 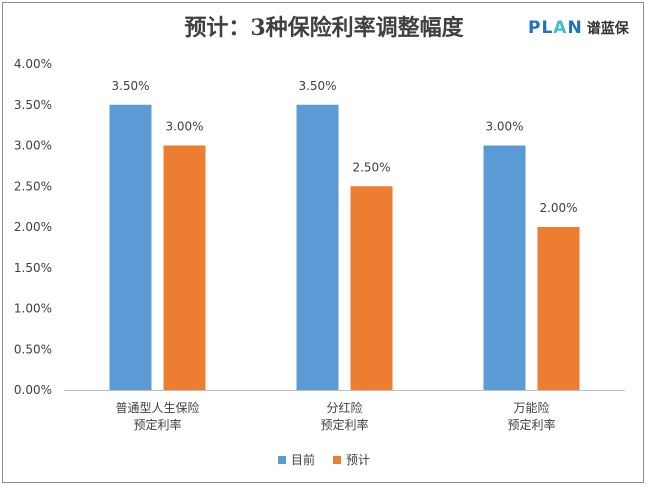 I want to click on y-tick-label: 4.00%, so click(x=33, y=64).